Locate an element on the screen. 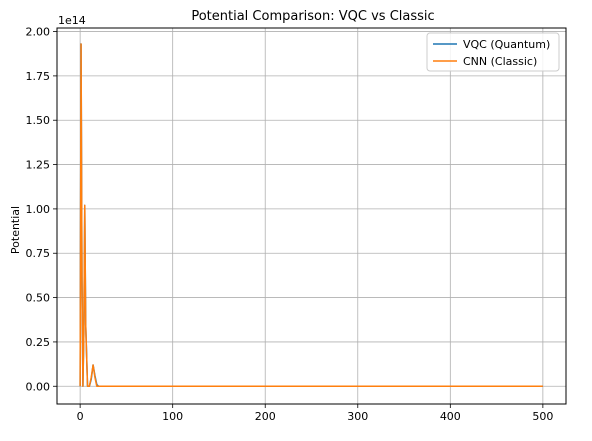  y-tick-label: 1.25 is located at coordinates (38, 165).